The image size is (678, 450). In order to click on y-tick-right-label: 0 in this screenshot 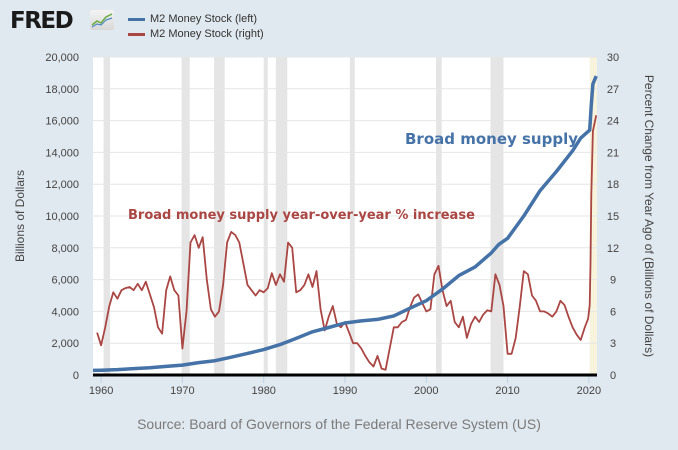, I will do `click(613, 376)`.